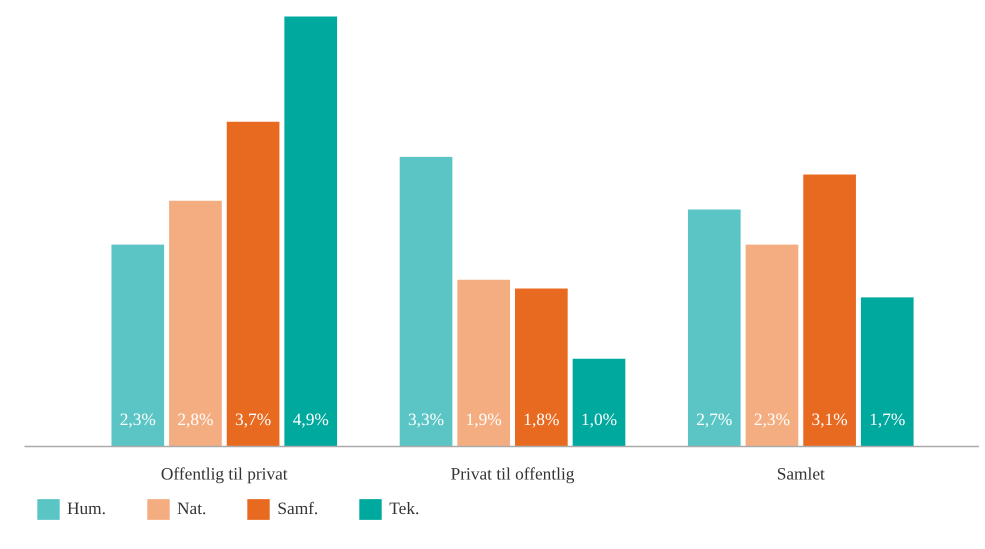 The height and width of the screenshot is (549, 985). Describe the element at coordinates (195, 419) in the screenshot. I see `data-label: 2,8%` at that location.